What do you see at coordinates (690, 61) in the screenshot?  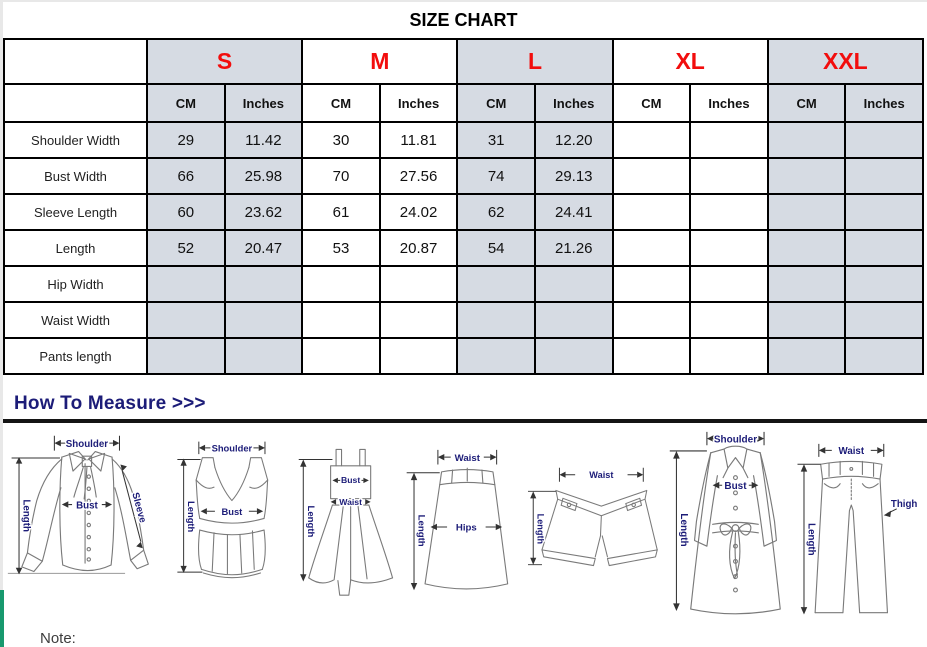 I see `size-header-xl: XL` at bounding box center [690, 61].